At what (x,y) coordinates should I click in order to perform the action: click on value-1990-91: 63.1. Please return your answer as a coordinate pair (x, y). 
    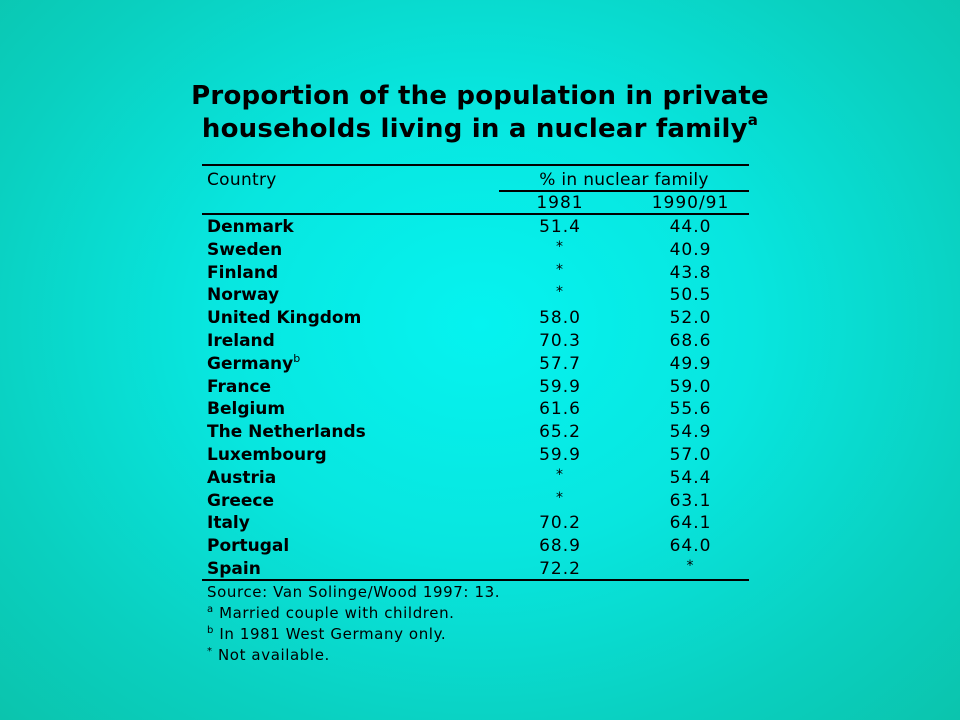
    Looking at the image, I should click on (690, 500).